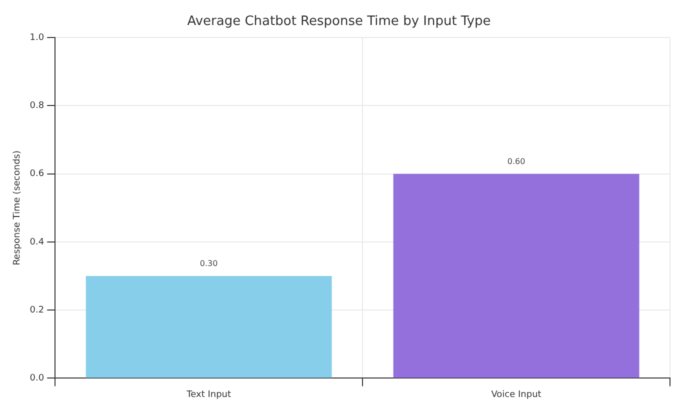 This screenshot has height=405, width=676. I want to click on data-label: 0.60, so click(516, 161).